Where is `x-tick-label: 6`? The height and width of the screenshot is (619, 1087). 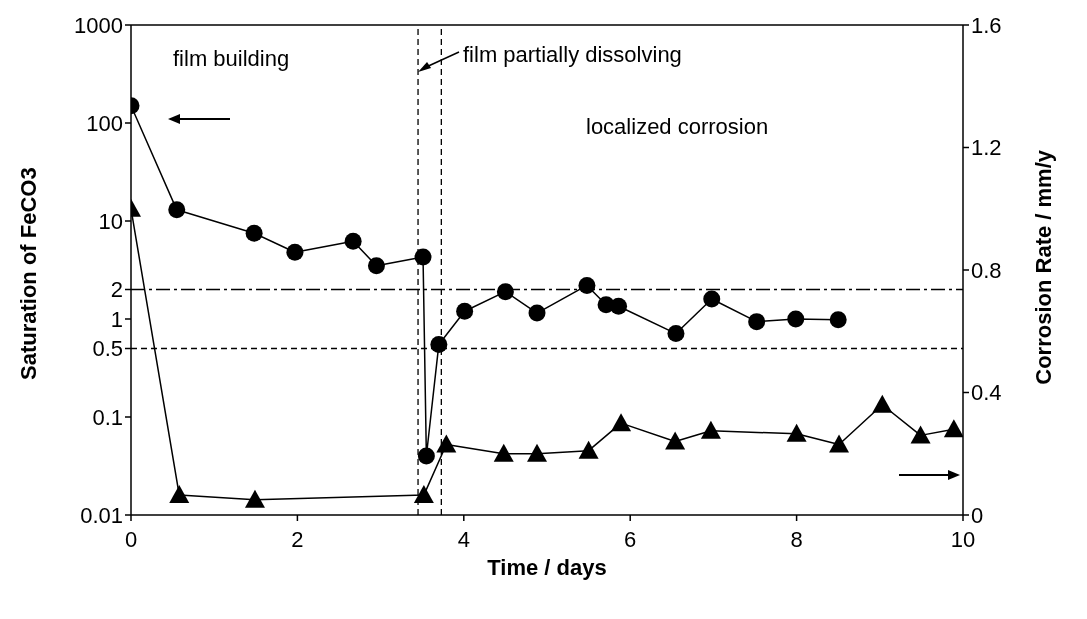 x-tick-label: 6 is located at coordinates (630, 539).